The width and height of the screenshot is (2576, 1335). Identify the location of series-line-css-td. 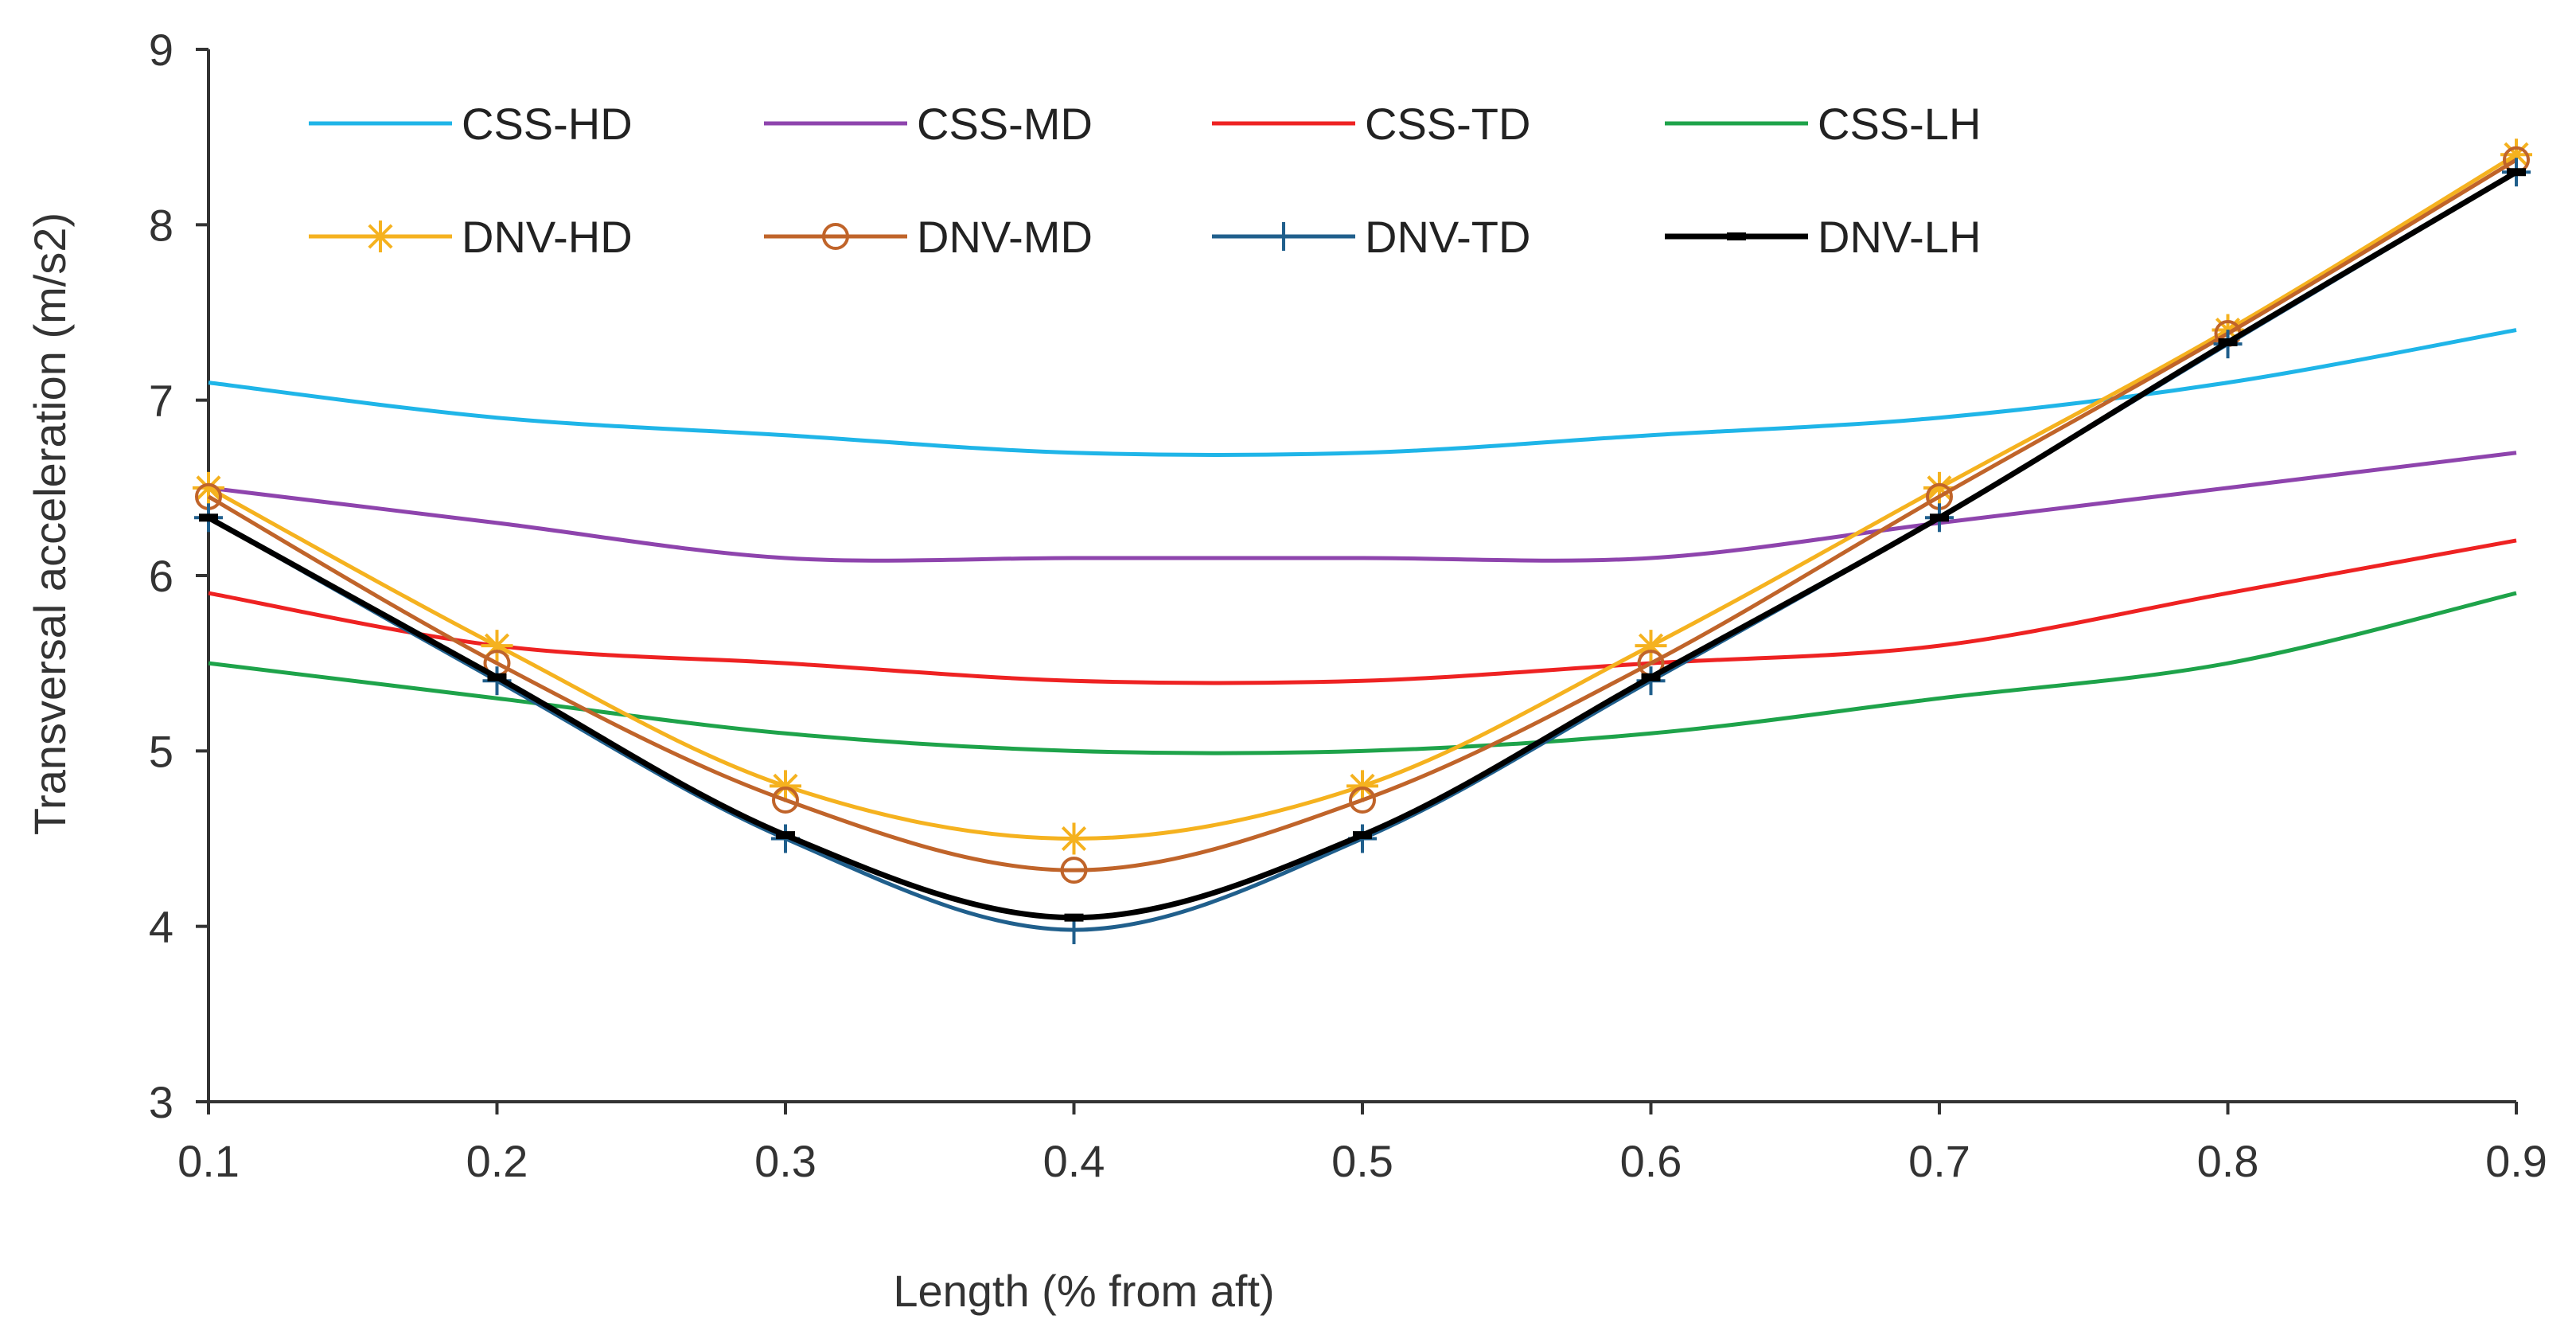
(1362, 611).